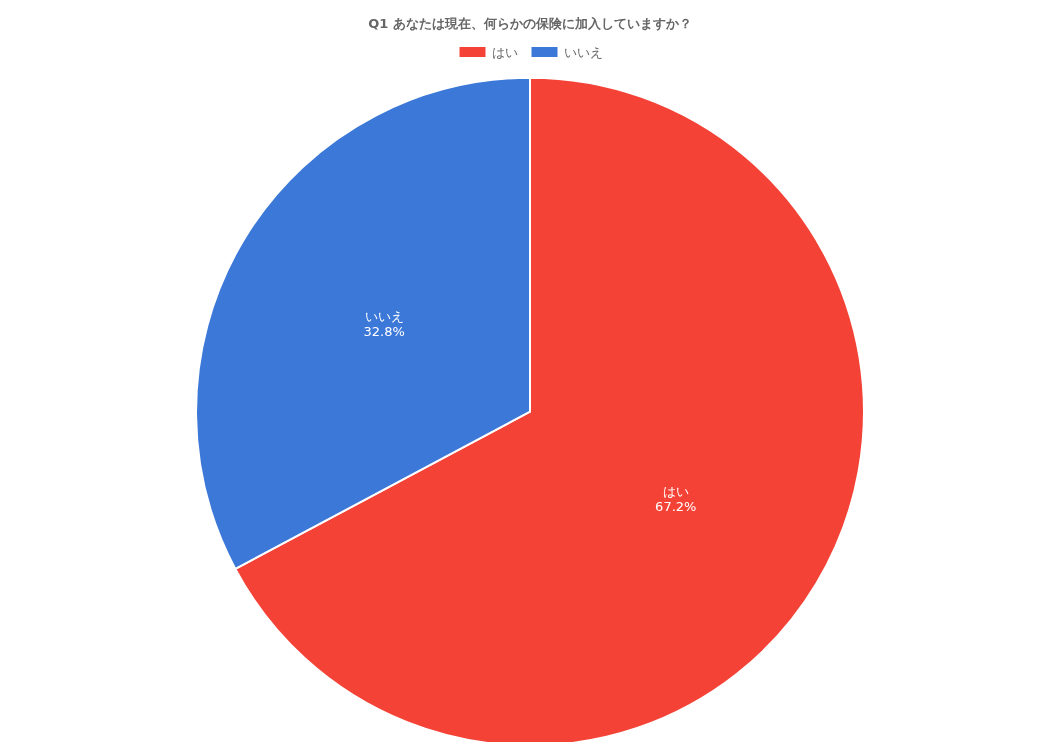 The width and height of the screenshot is (1060, 750). Describe the element at coordinates (384, 317) in the screenshot. I see `slice-label: いいえ` at that location.